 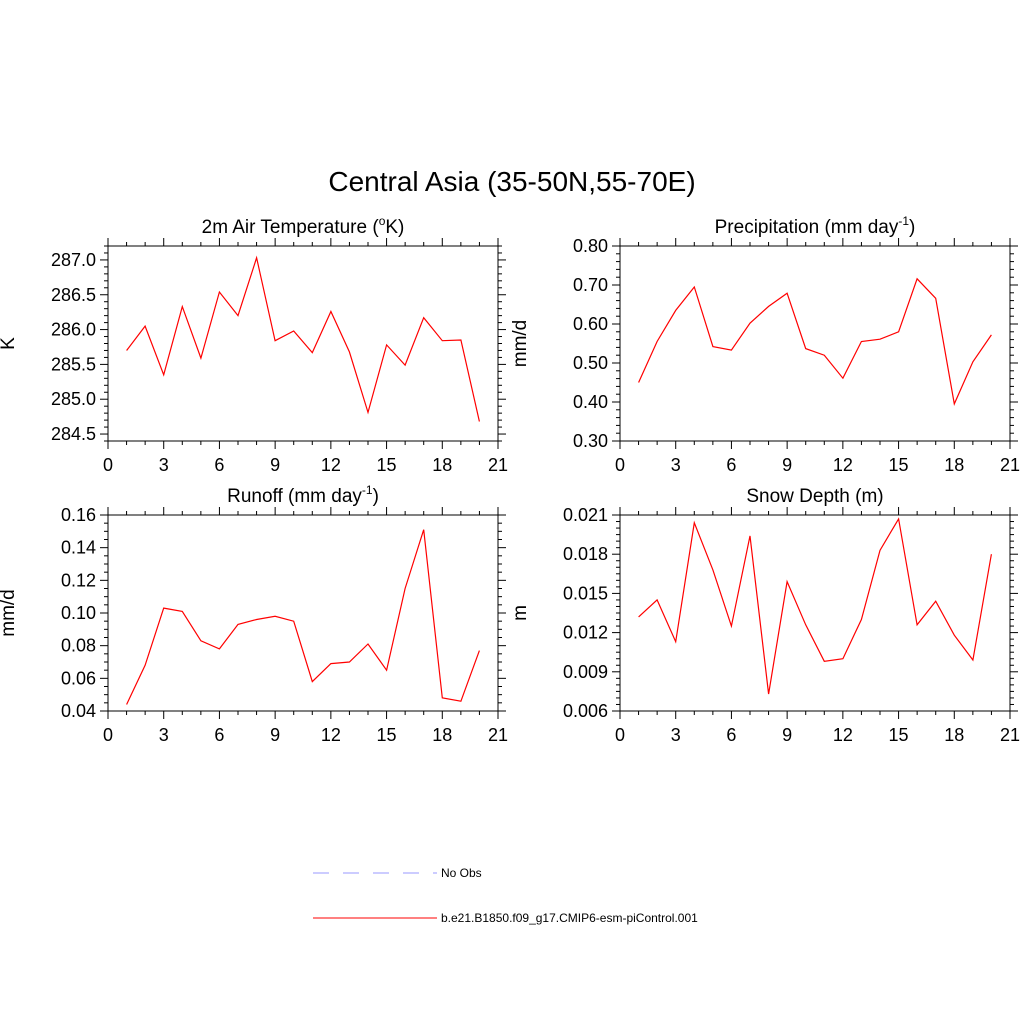 What do you see at coordinates (787, 465) in the screenshot?
I see `precipitation-x-tick-label: 9` at bounding box center [787, 465].